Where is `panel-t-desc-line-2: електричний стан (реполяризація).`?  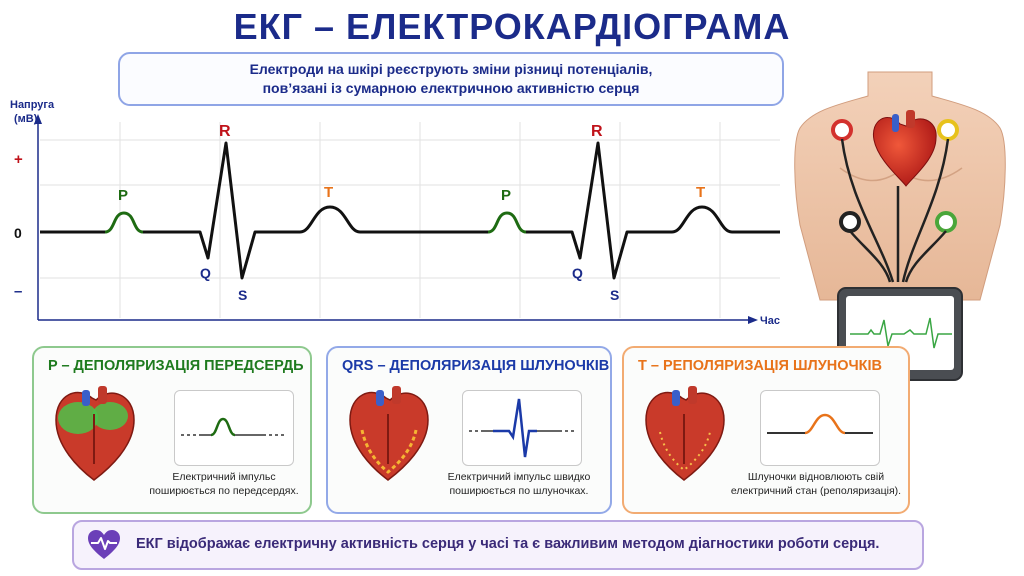
panel-t-desc-line-2: електричний стан (реполяризація). is located at coordinates (816, 491).